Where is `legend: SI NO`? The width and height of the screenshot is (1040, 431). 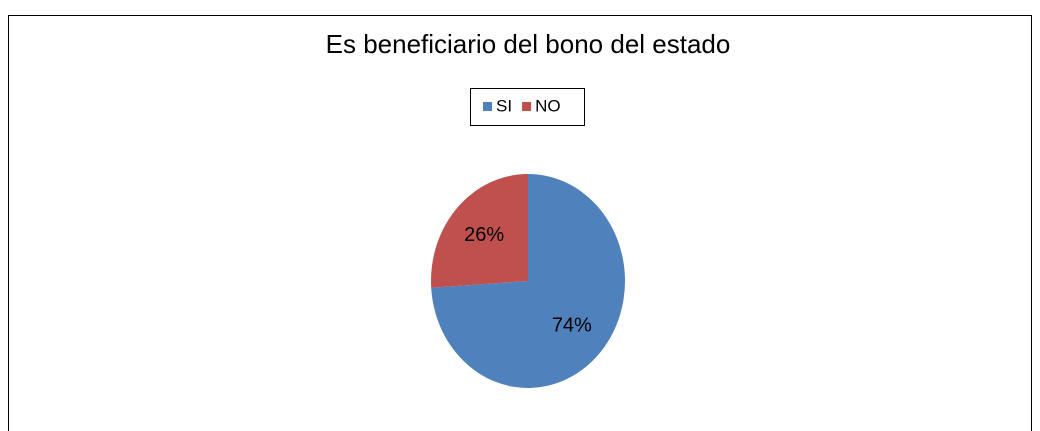 legend: SI NO is located at coordinates (522, 105).